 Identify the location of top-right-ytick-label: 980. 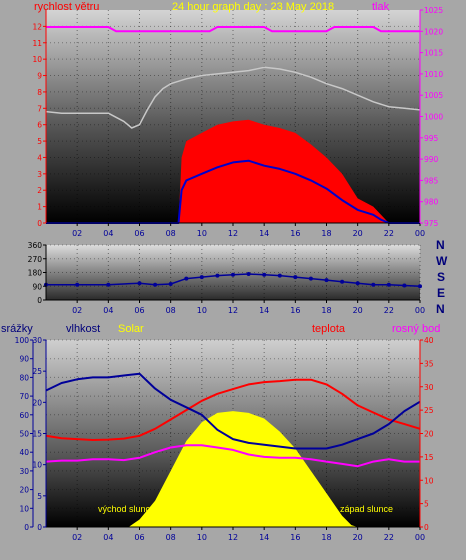
(431, 202).